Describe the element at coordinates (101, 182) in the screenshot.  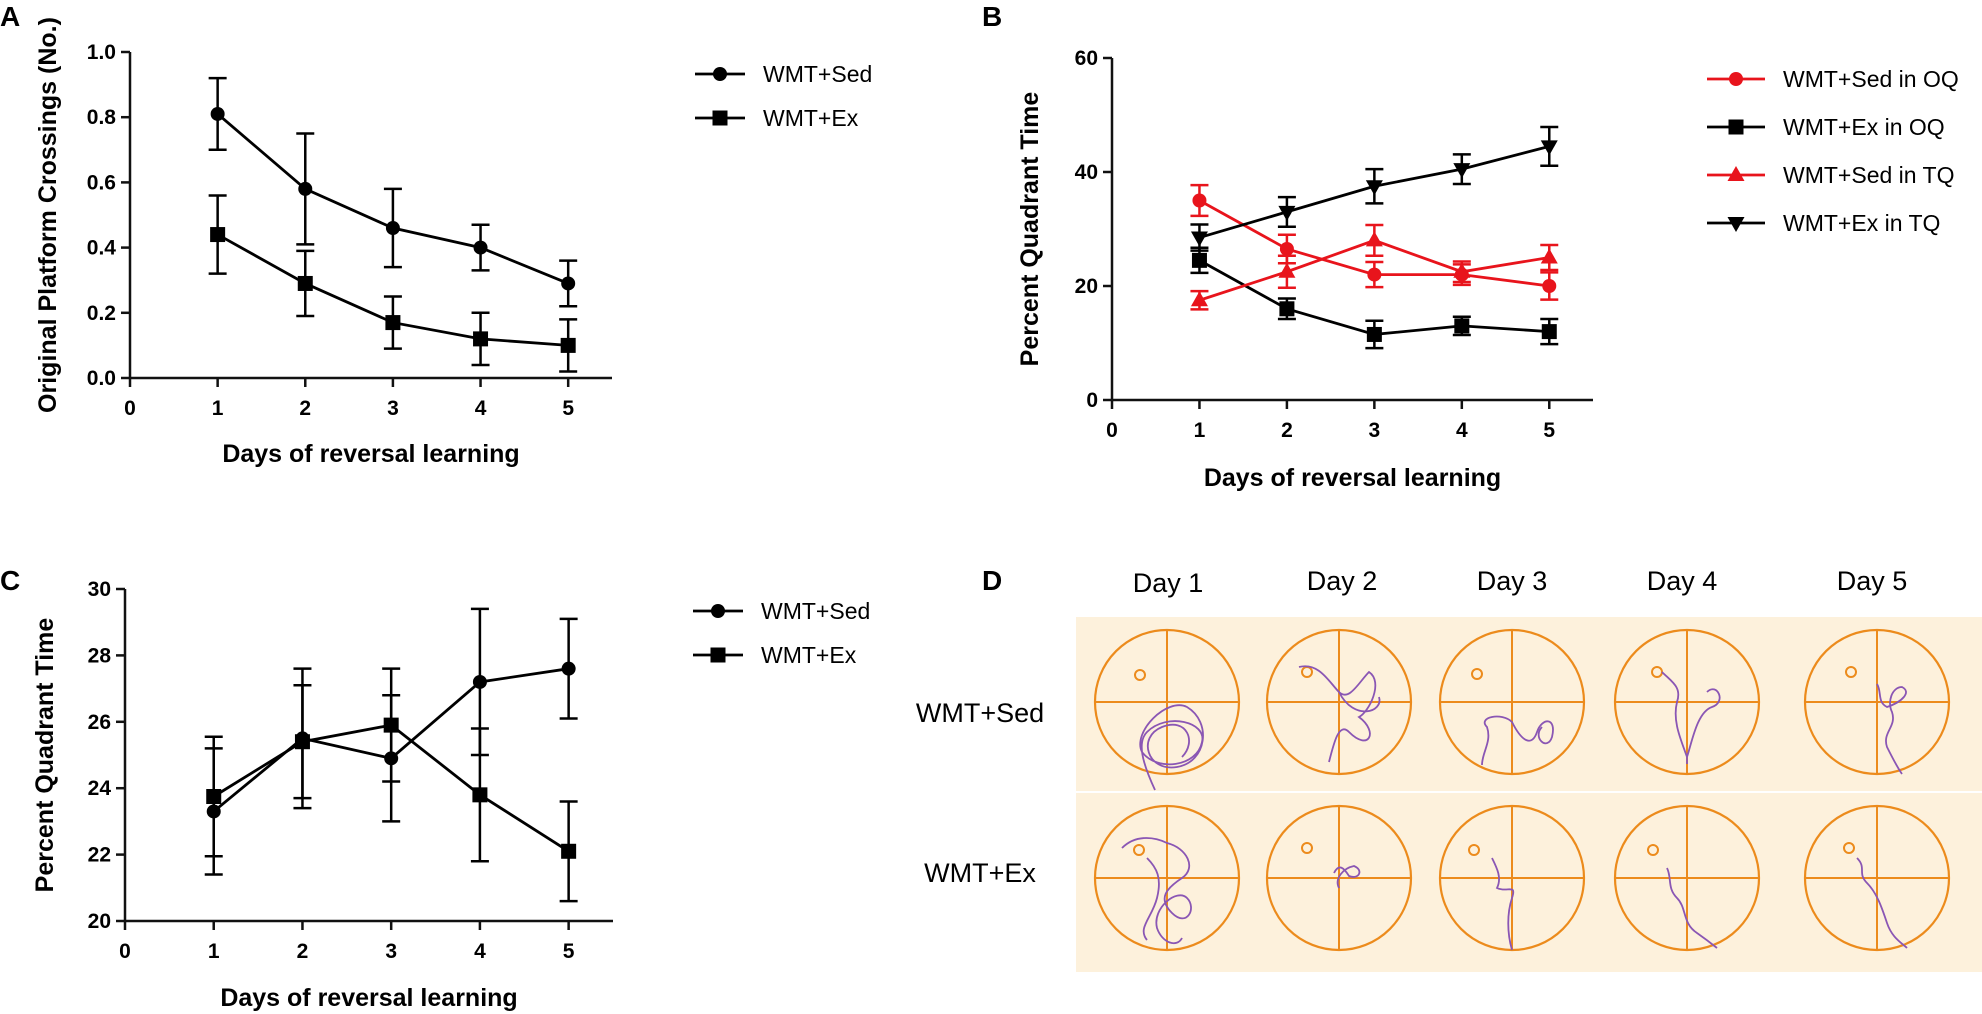
I see `y-tick-label: 0.6` at that location.